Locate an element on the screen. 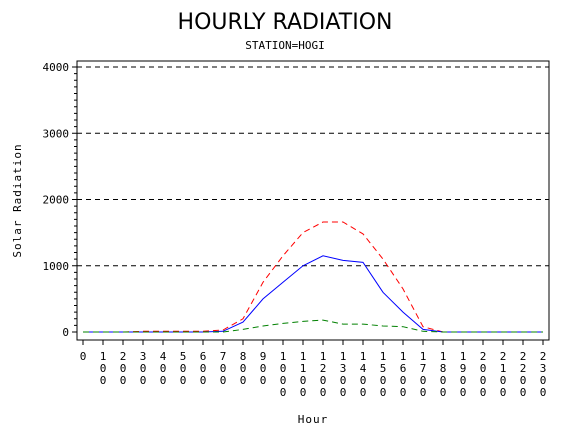 The width and height of the screenshot is (570, 430). y-tick-label-3: 3000 is located at coordinates (56, 133).